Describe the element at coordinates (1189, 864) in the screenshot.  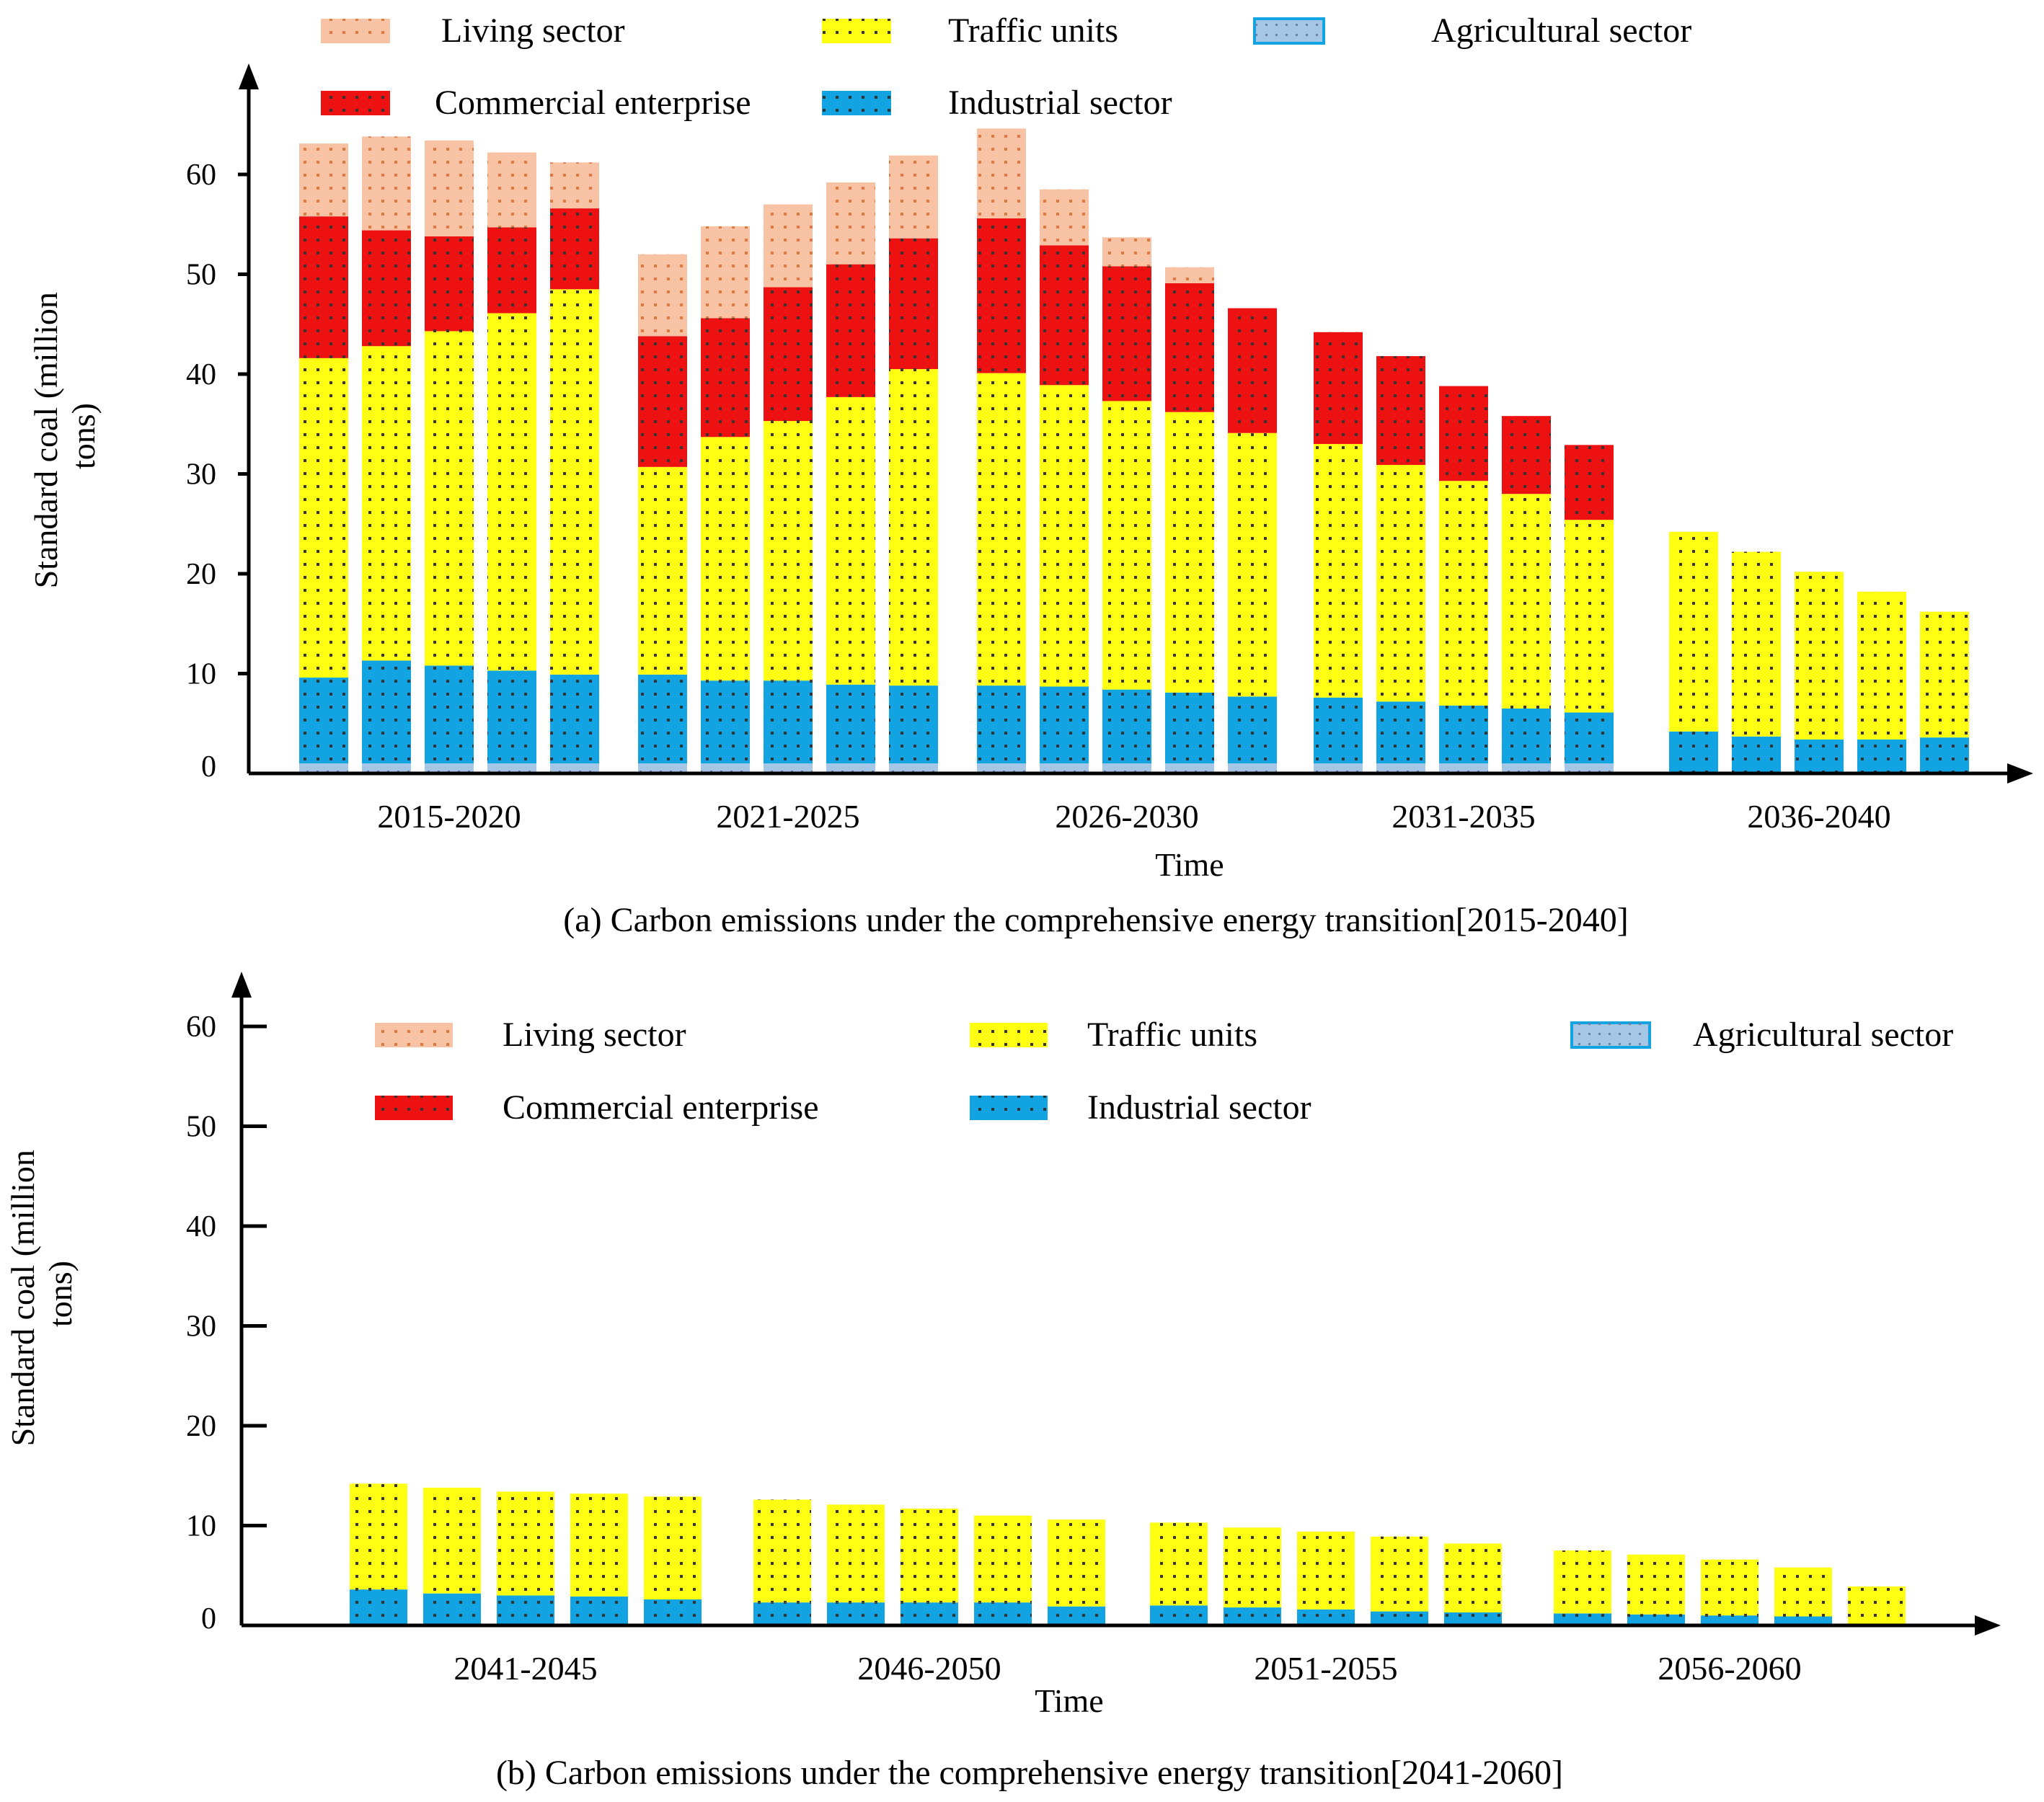
I see `panel-a-x-axis-title: Time` at that location.